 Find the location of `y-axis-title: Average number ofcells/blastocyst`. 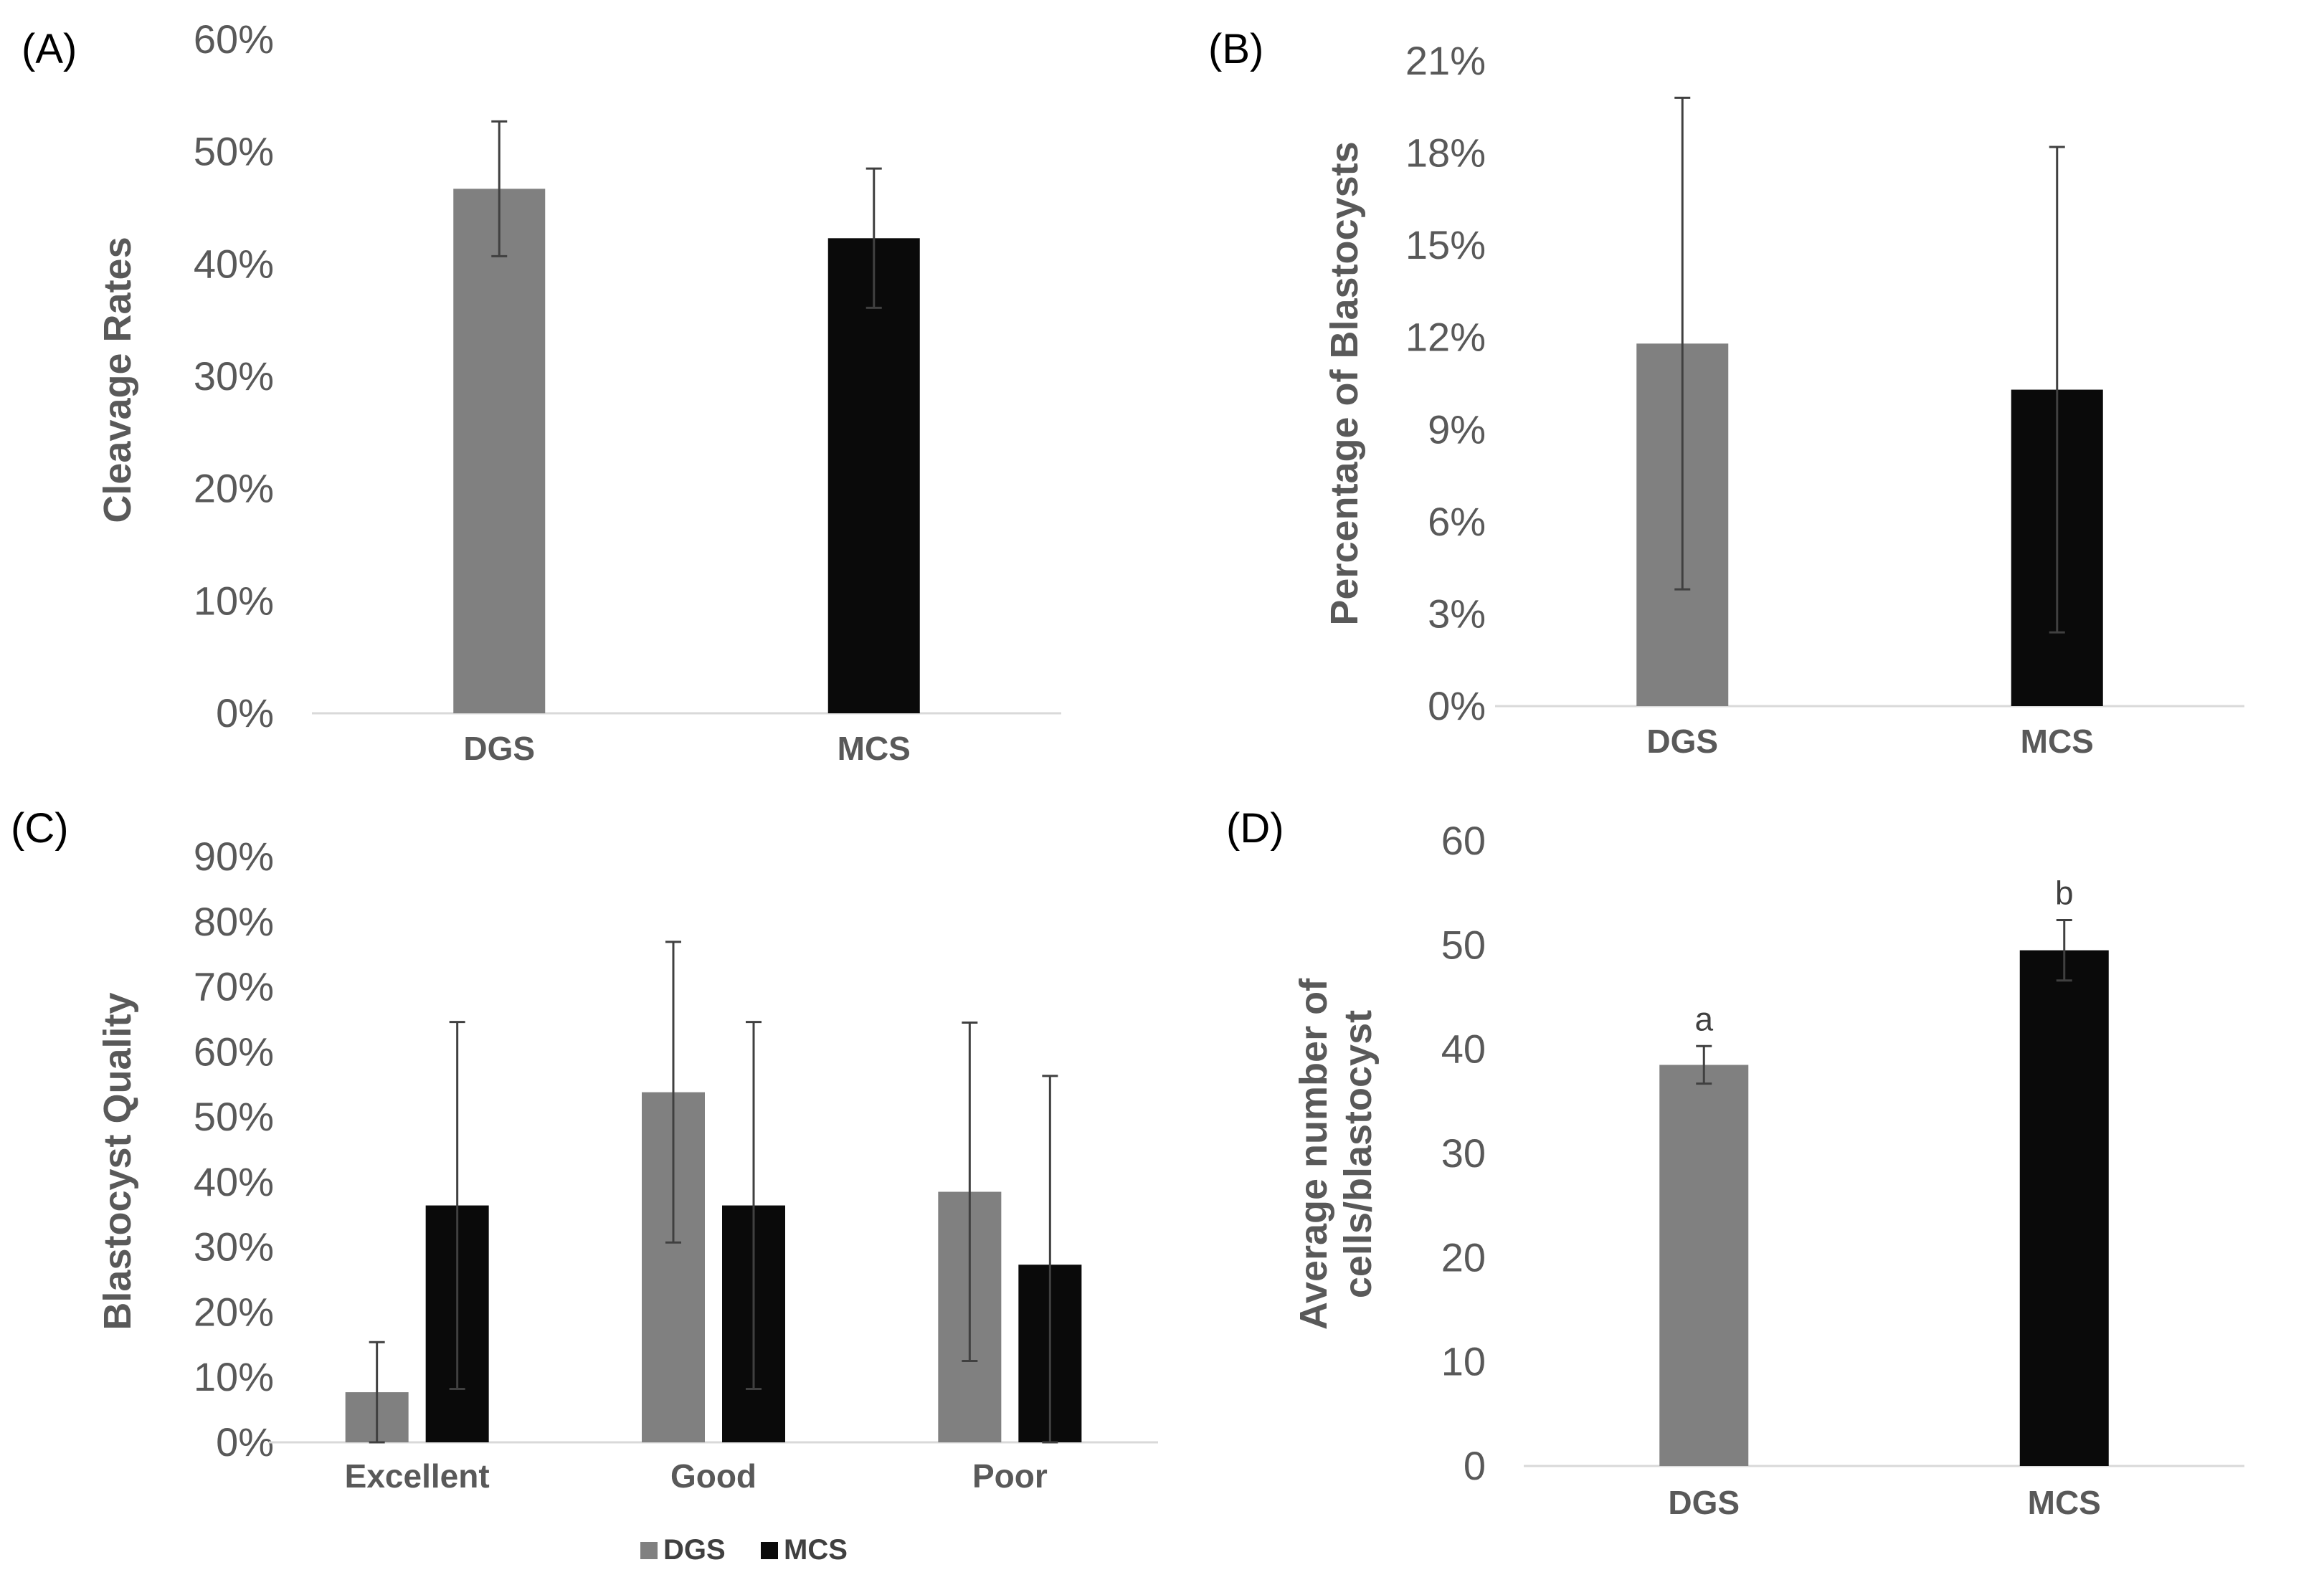

y-axis-title: Average number ofcells/blastocyst is located at coordinates (1336, 1154).